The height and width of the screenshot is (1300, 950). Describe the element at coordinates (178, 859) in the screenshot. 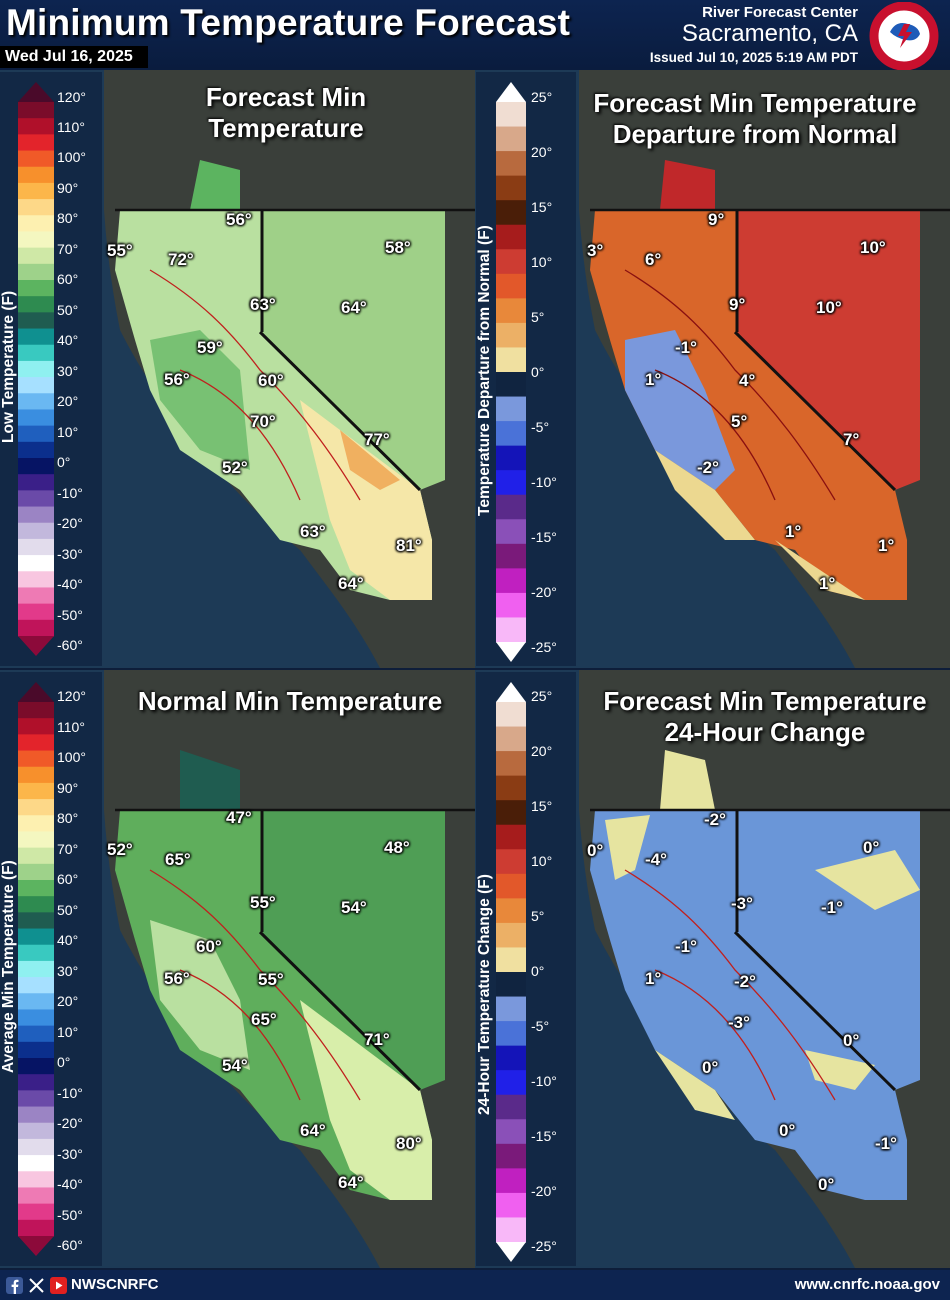

I see `map-label: 65°` at that location.